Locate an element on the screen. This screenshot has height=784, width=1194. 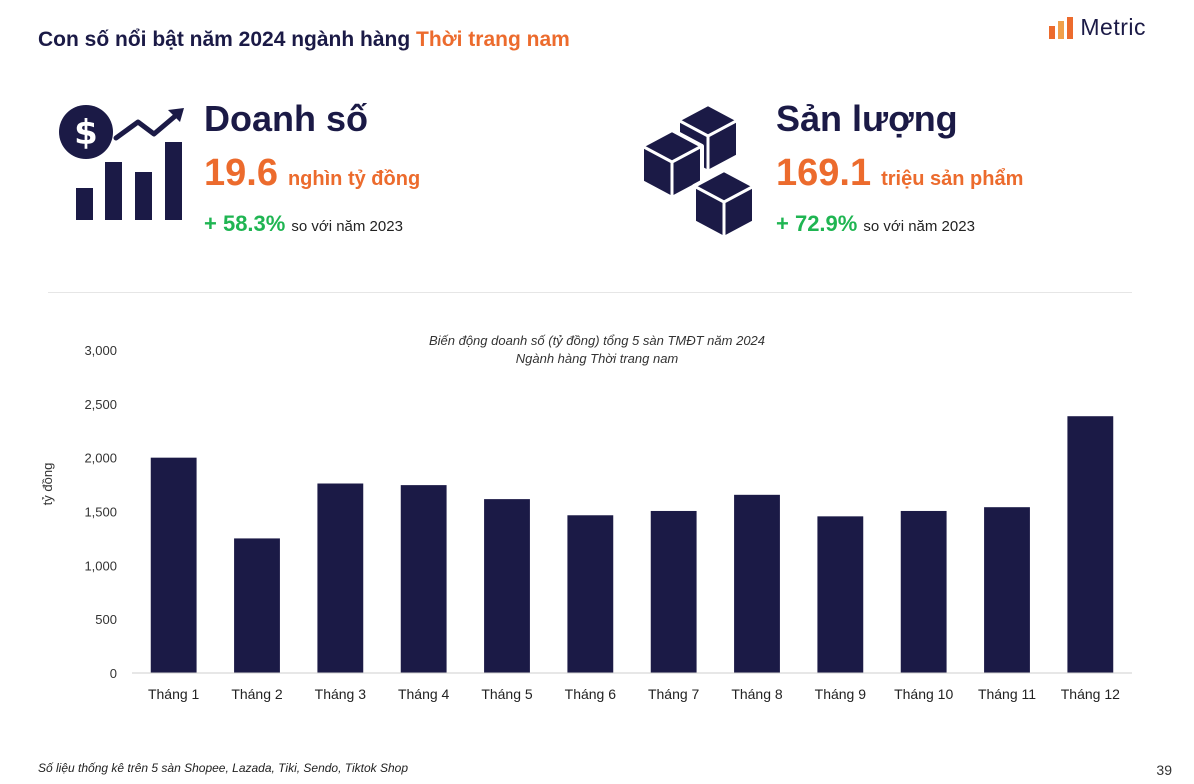
volume-label: Sản lượng is located at coordinates (867, 118).